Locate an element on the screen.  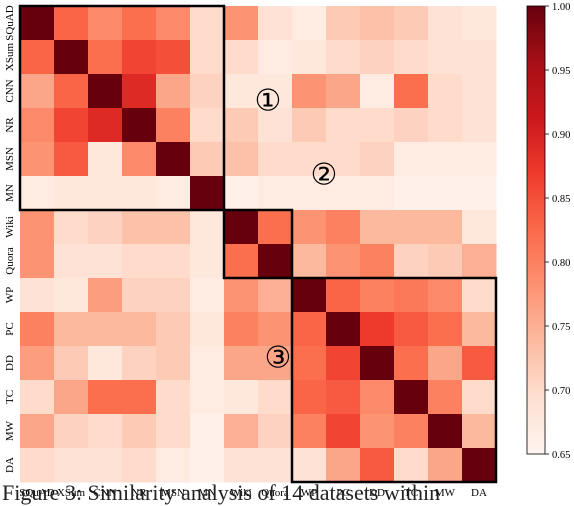
heatmap-cell-TC-SQuAD is located at coordinates (37, 397).